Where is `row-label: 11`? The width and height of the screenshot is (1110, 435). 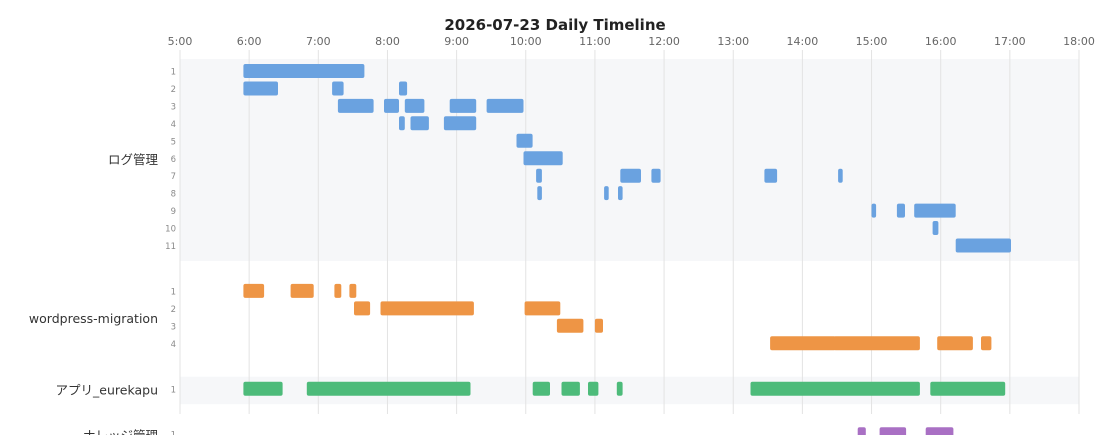 row-label: 11 is located at coordinates (170, 247).